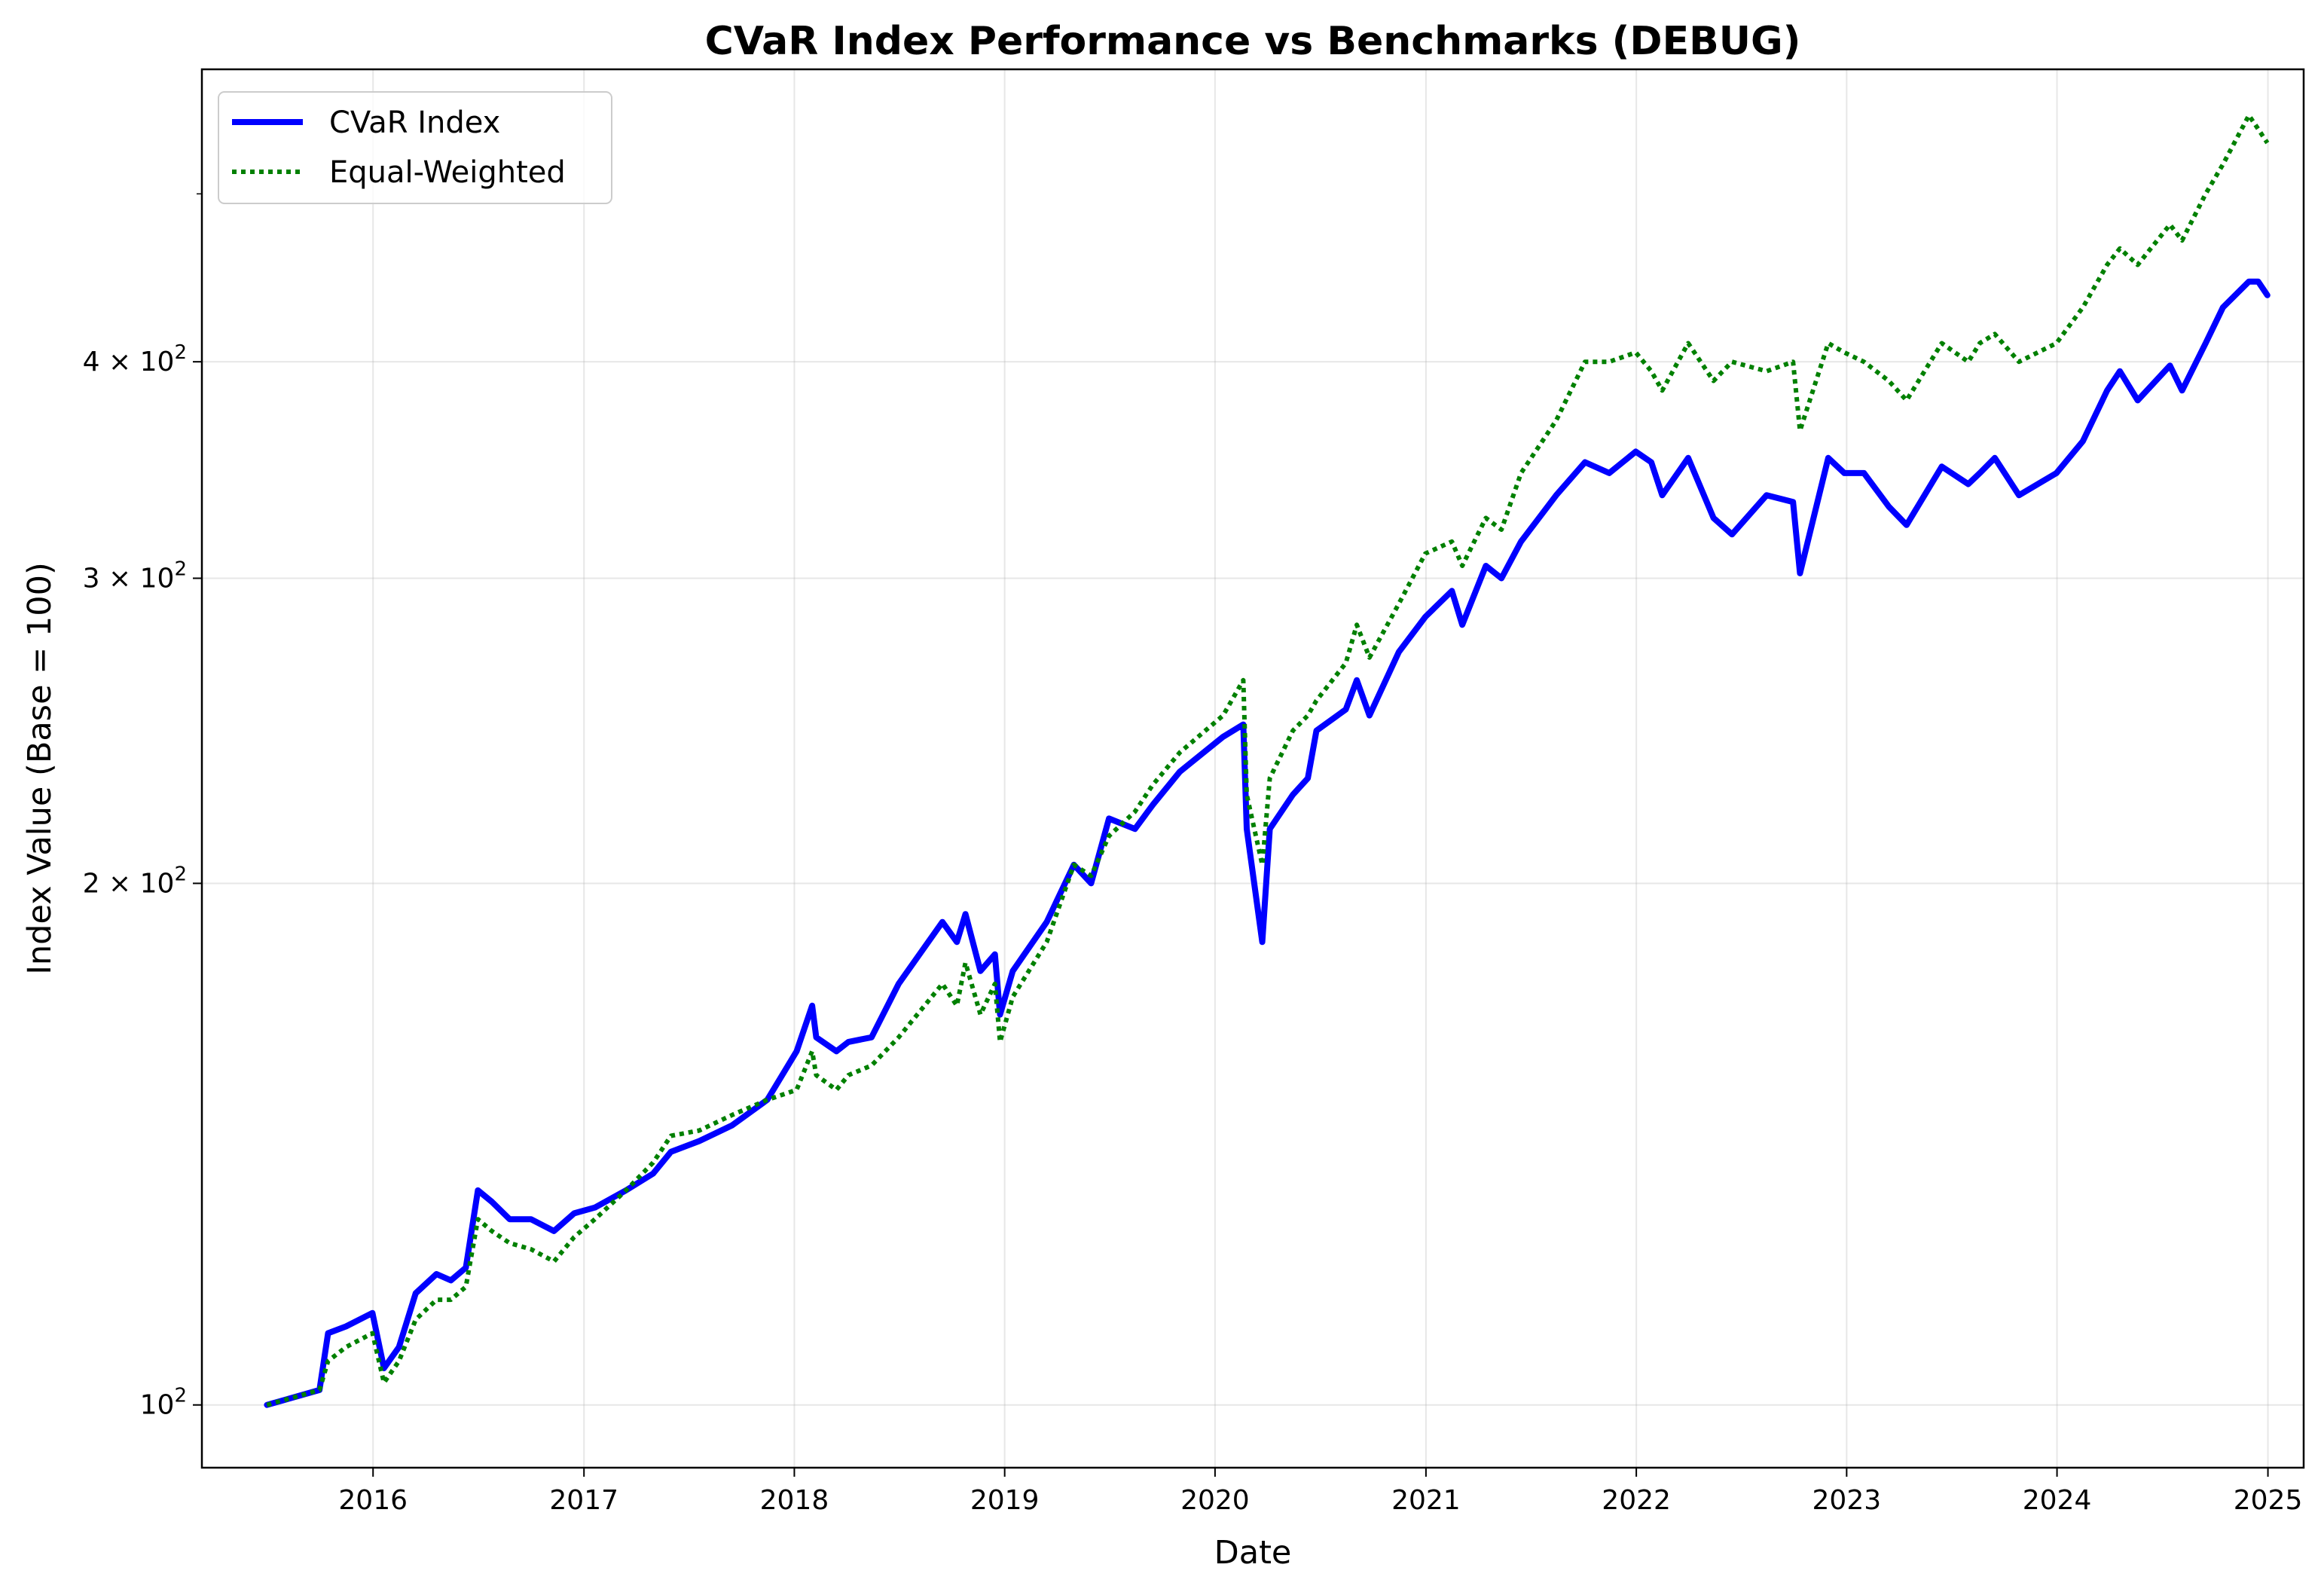 This screenshot has height=1592, width=2324. I want to click on x-axis: 2016 2017 2018 2019 2020 2021 2022 2023 2024 2025, so click(1320, 1492).